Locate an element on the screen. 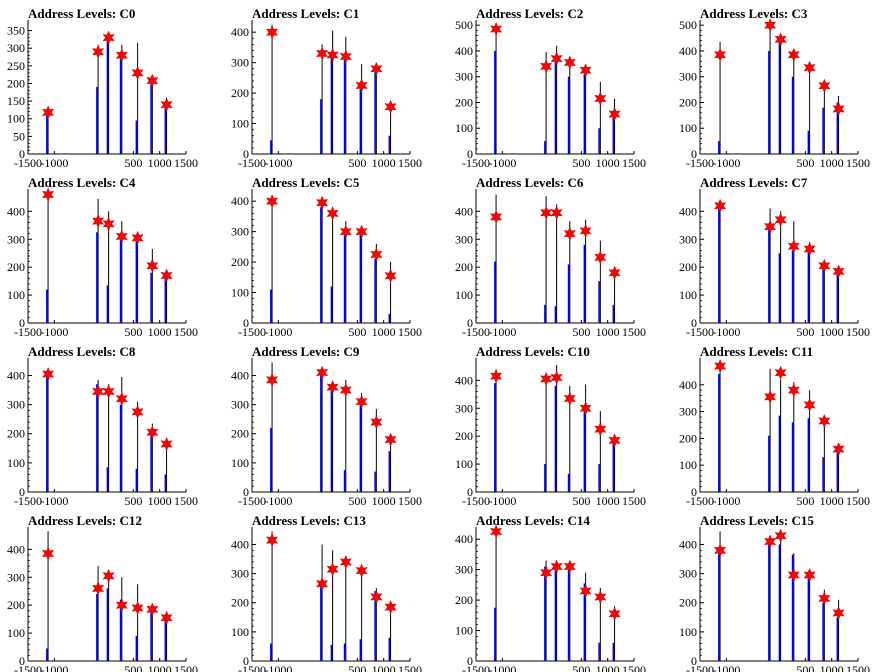 The height and width of the screenshot is (672, 896). panel-title: Address Levels: C4 is located at coordinates (82, 182).